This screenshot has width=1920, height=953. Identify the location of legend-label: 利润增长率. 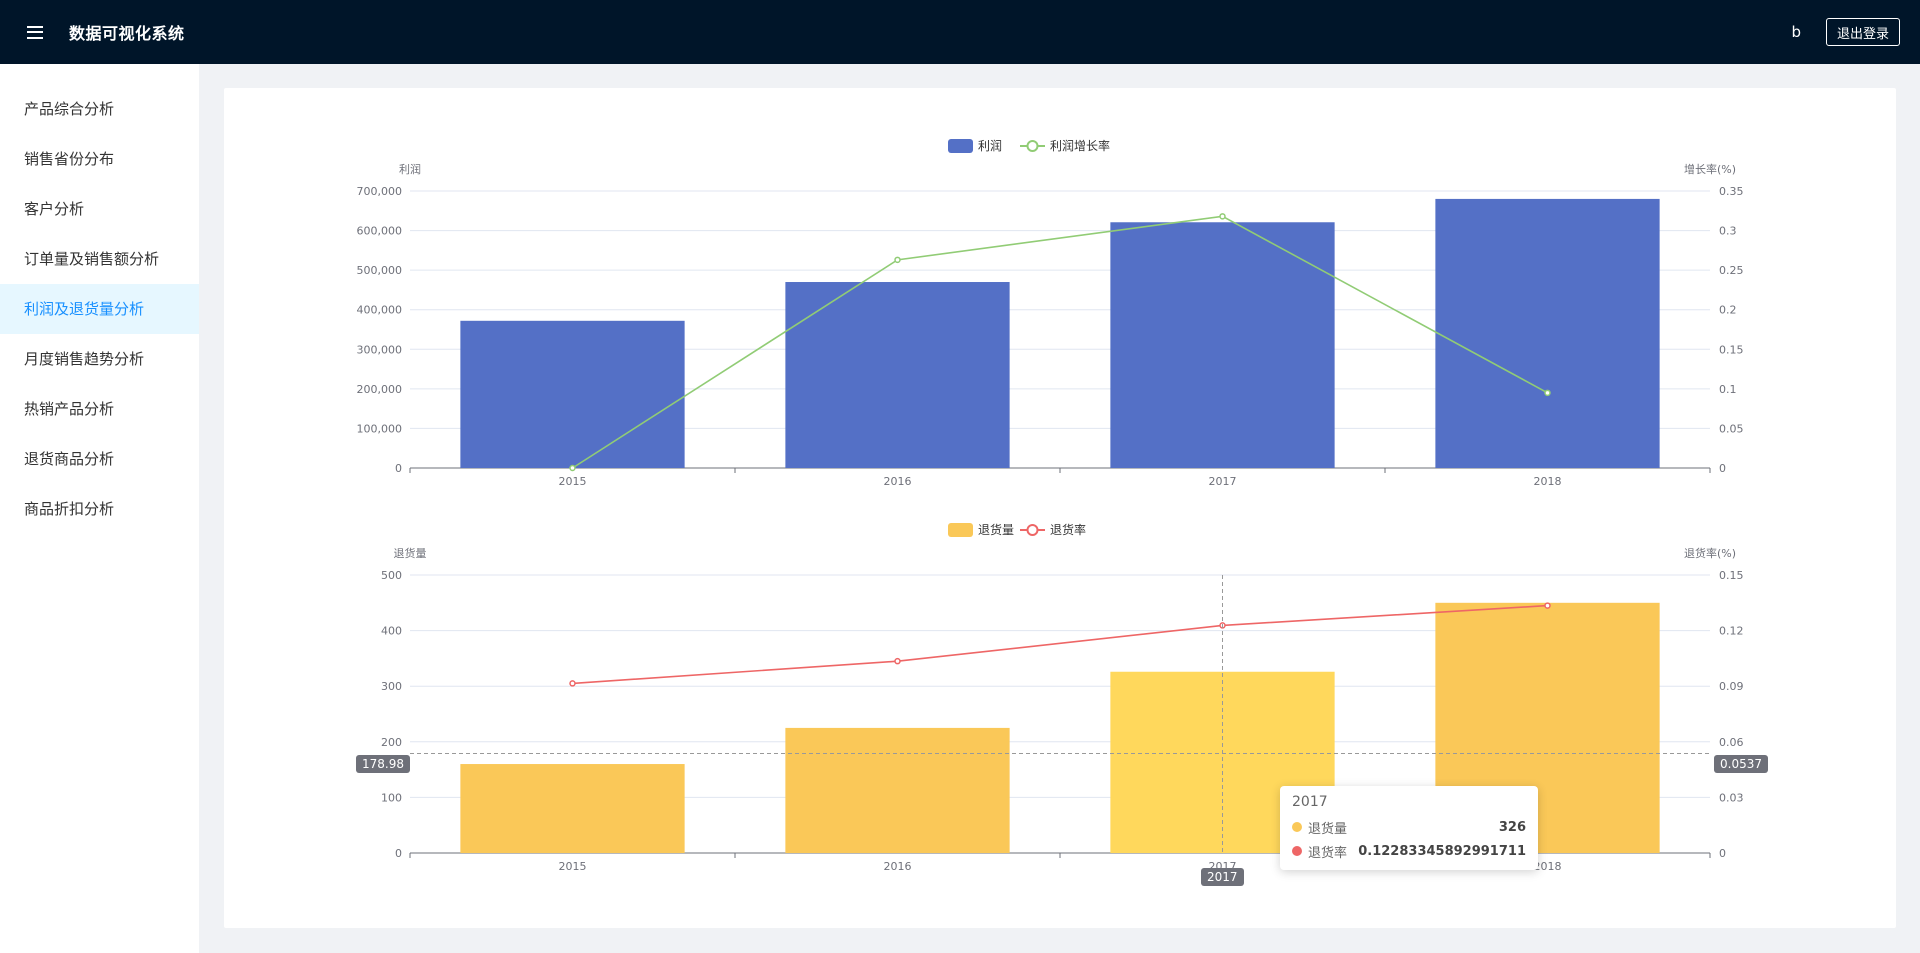
(1080, 145).